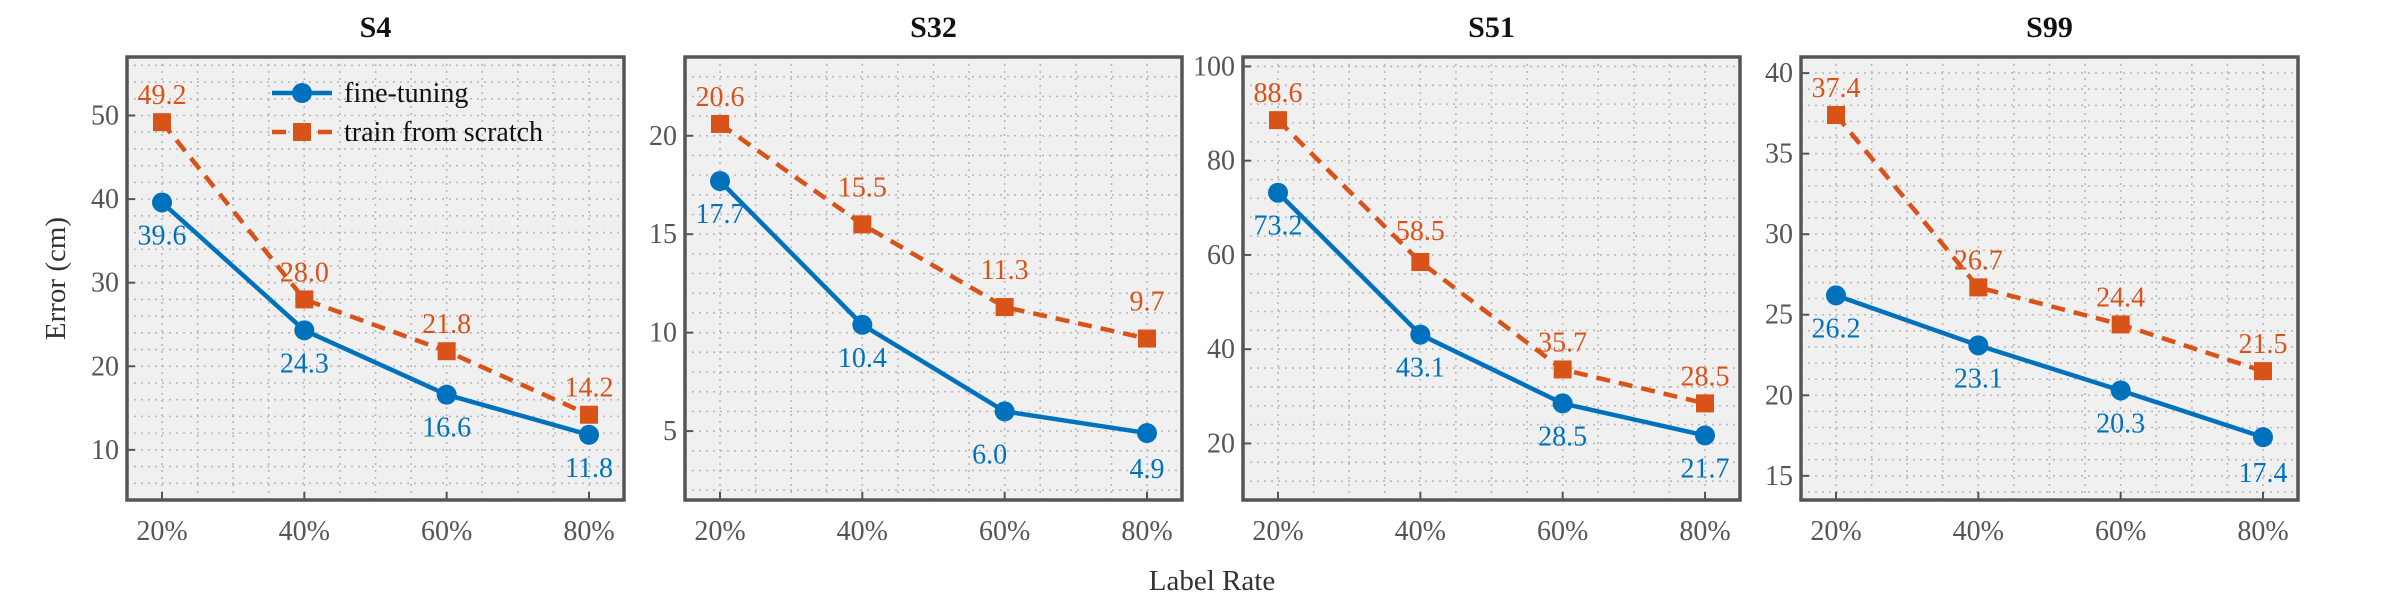 The width and height of the screenshot is (2400, 600). What do you see at coordinates (302, 132) in the screenshot?
I see `legend-marker-train-from-scratch` at bounding box center [302, 132].